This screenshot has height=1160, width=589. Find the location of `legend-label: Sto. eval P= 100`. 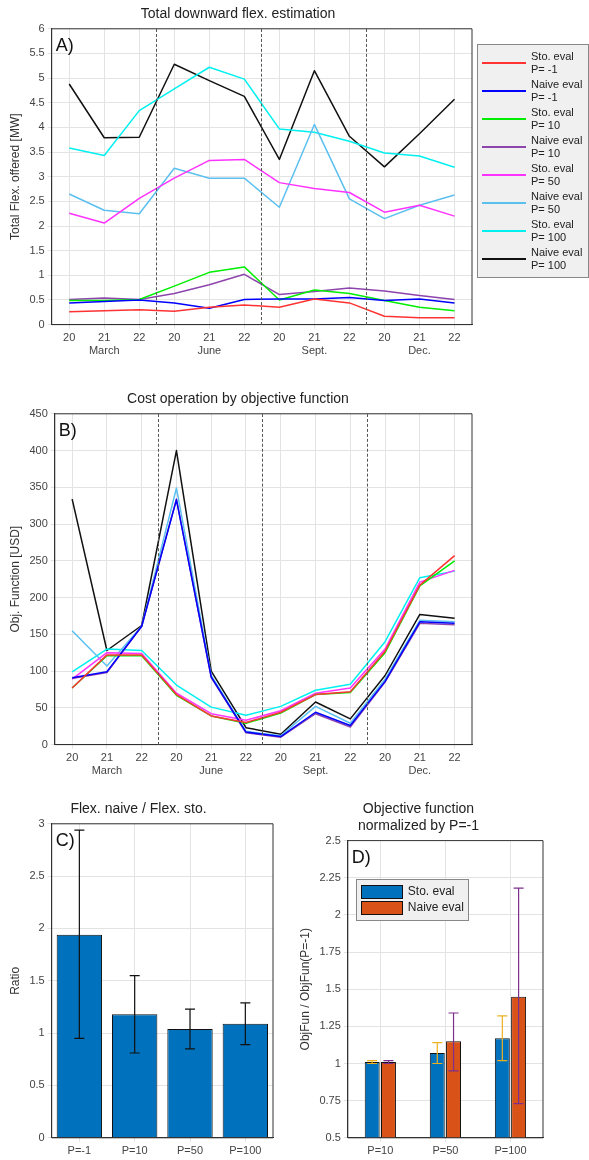

legend-label: Sto. eval P= 100 is located at coordinates (552, 230).